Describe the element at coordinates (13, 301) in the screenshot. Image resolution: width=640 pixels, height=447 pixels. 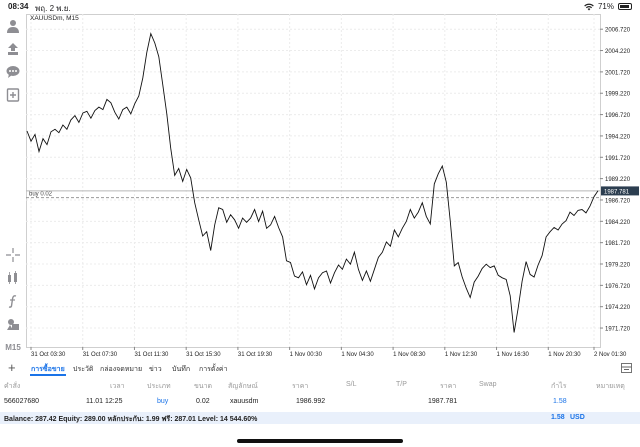
I see `function-icon` at that location.